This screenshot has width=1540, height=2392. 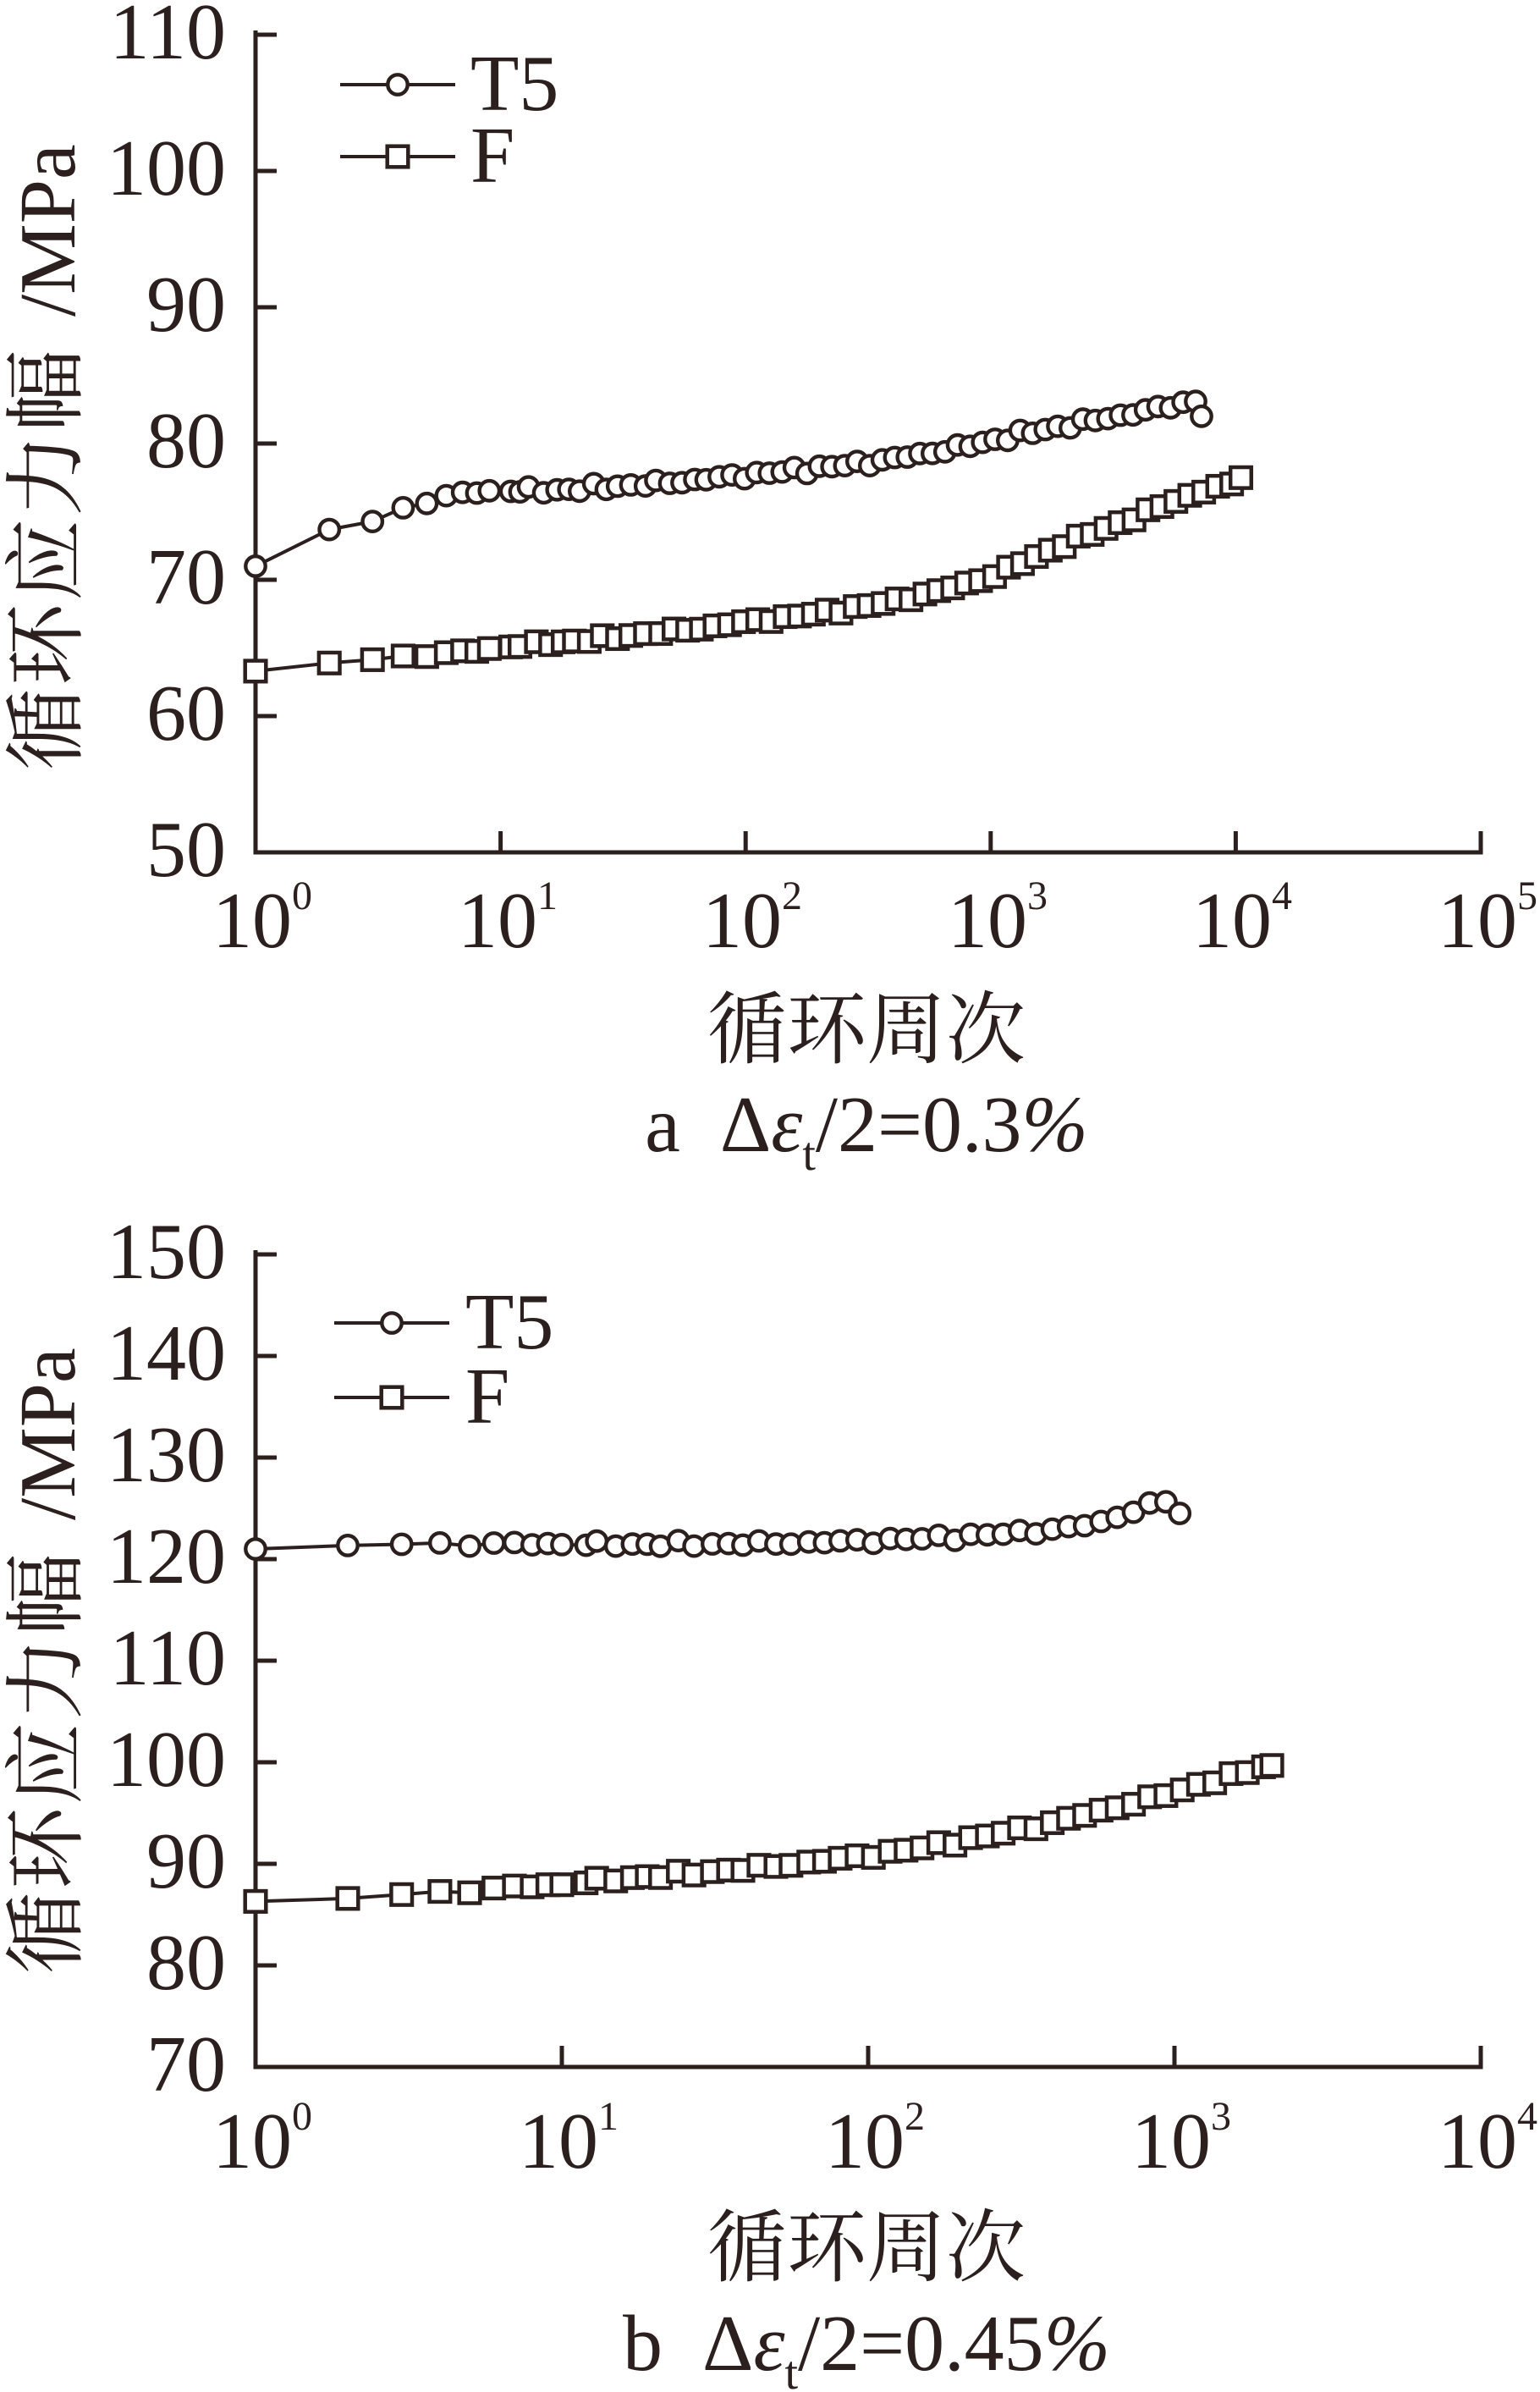 What do you see at coordinates (1487, 919) in the screenshot?
I see `svg-text: 105` at bounding box center [1487, 919].